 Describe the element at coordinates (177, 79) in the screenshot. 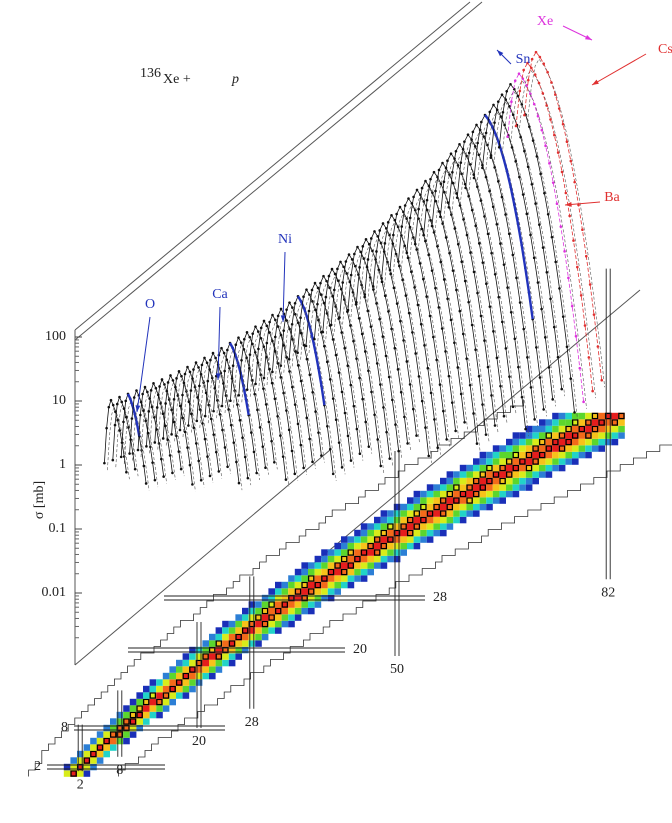

I see `title-element: Xe +` at that location.